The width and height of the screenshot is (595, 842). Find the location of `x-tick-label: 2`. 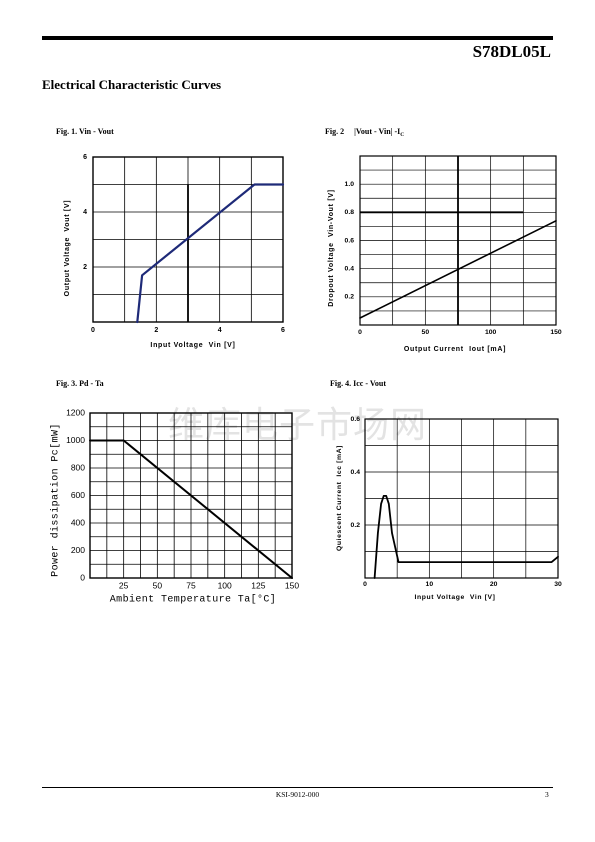

x-tick-label: 2 is located at coordinates (156, 330).